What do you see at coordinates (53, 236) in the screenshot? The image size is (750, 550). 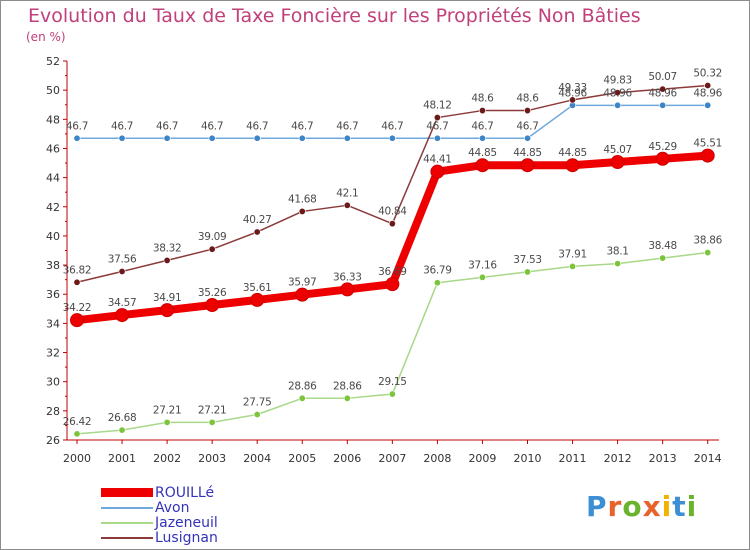 I see `y-tick-label: 40` at bounding box center [53, 236].